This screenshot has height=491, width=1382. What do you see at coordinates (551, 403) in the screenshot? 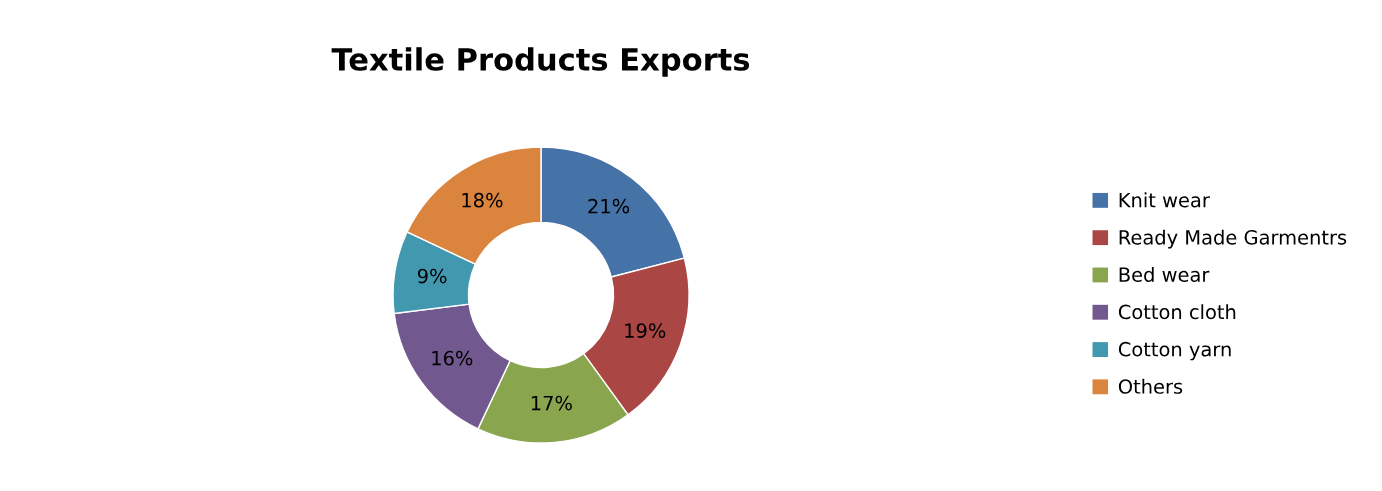
I see `data-label: 17%` at bounding box center [551, 403].